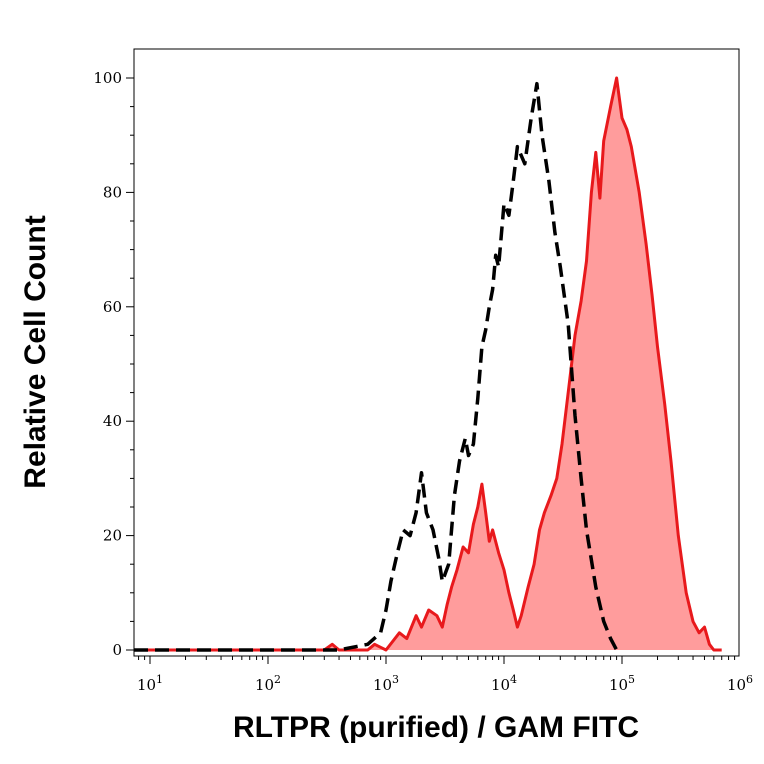 The height and width of the screenshot is (764, 764). What do you see at coordinates (35, 351) in the screenshot?
I see `y-axis-title: Relative Cell Count` at bounding box center [35, 351].